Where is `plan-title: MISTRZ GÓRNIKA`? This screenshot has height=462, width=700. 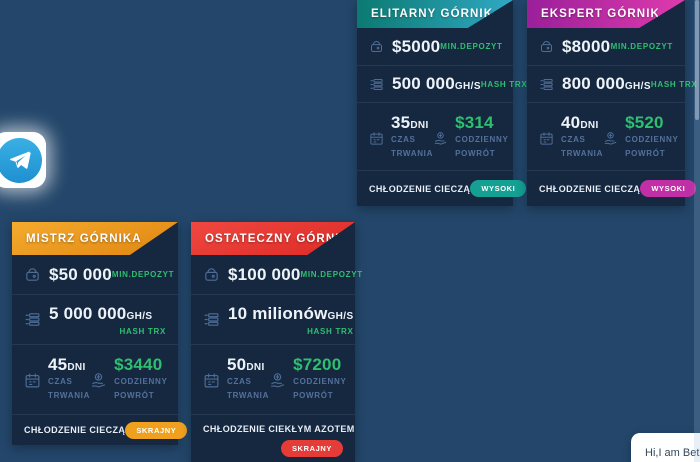 plan-title: MISTRZ GÓRNIKA is located at coordinates (84, 238).